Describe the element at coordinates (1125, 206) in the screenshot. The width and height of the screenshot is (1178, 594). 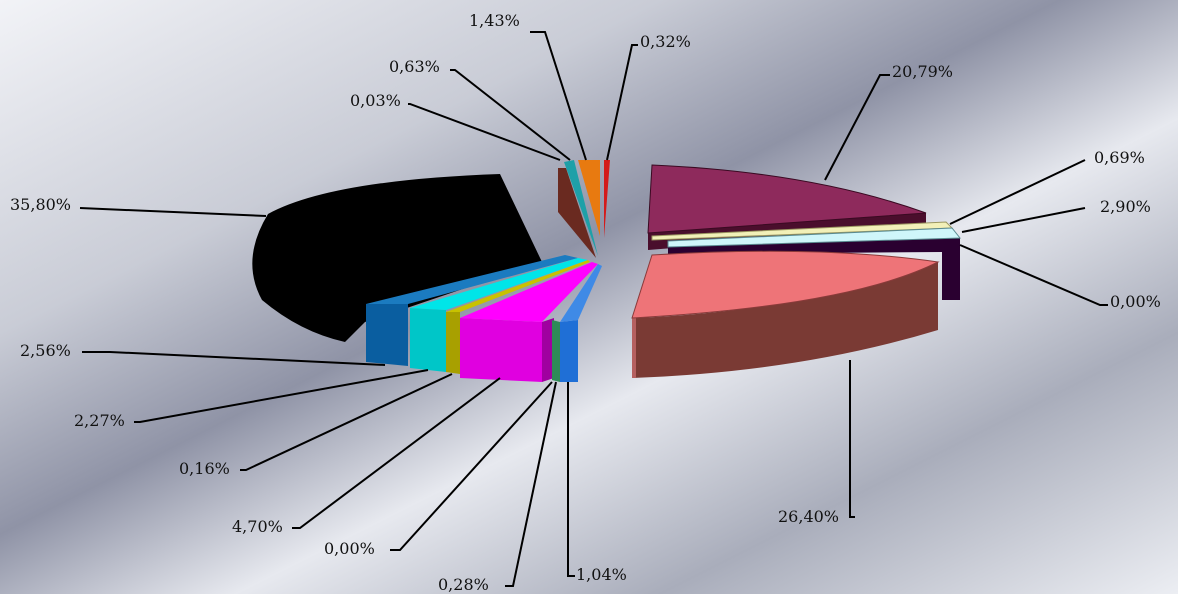
I see `label-2-90: 2,90%` at that location.